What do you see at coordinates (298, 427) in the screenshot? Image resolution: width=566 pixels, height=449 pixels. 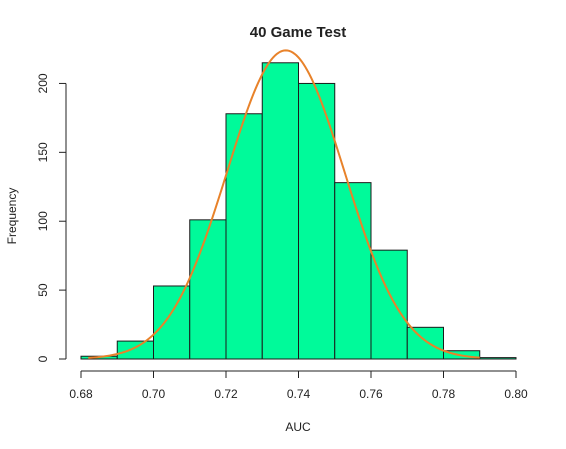 I see `x-axis-label: AUC` at bounding box center [298, 427].